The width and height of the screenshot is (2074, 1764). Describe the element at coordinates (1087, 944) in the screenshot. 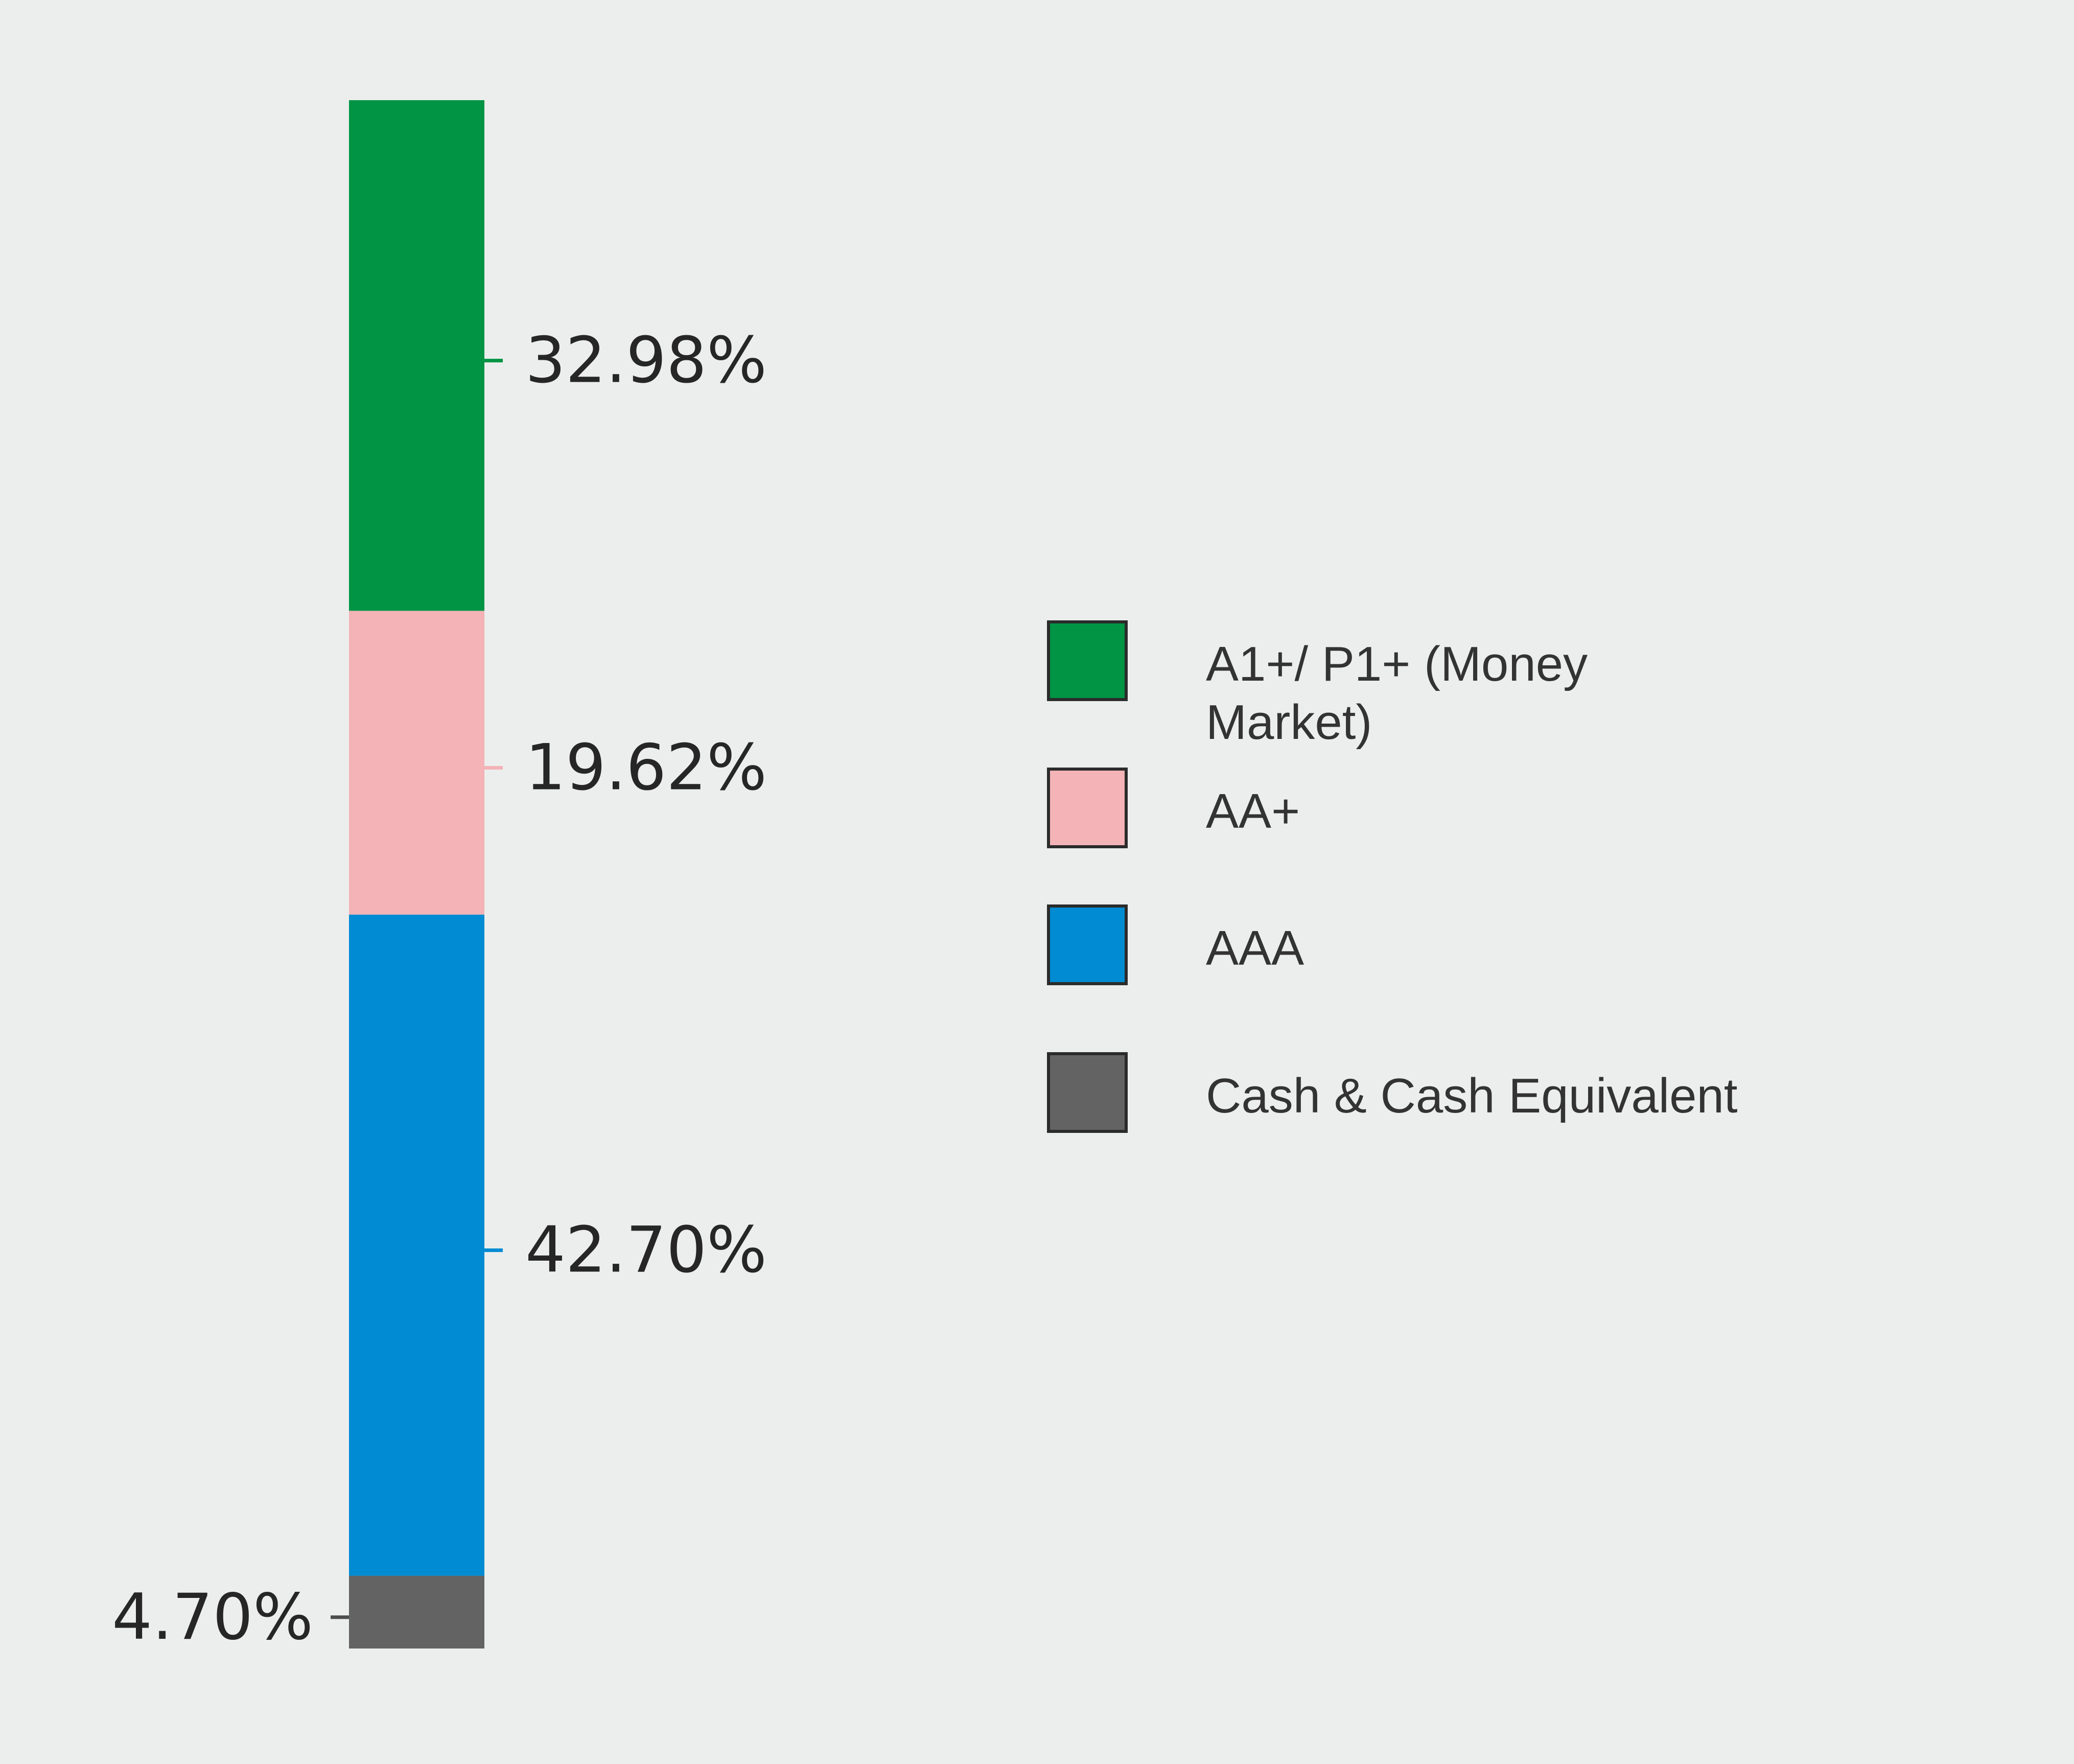

I see `legend-swatch-aaa` at that location.